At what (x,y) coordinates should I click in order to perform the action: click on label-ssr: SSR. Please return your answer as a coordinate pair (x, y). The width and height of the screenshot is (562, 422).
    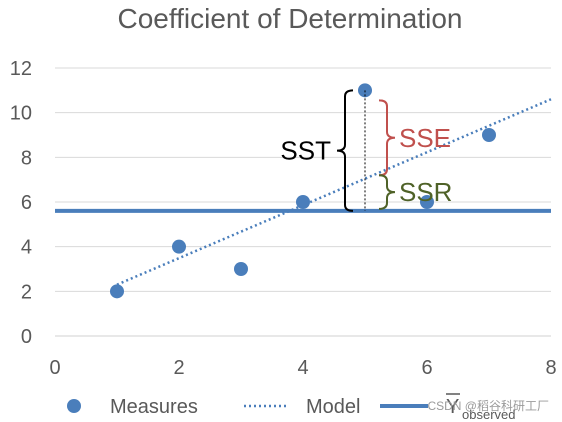
    Looking at the image, I should click on (425, 192).